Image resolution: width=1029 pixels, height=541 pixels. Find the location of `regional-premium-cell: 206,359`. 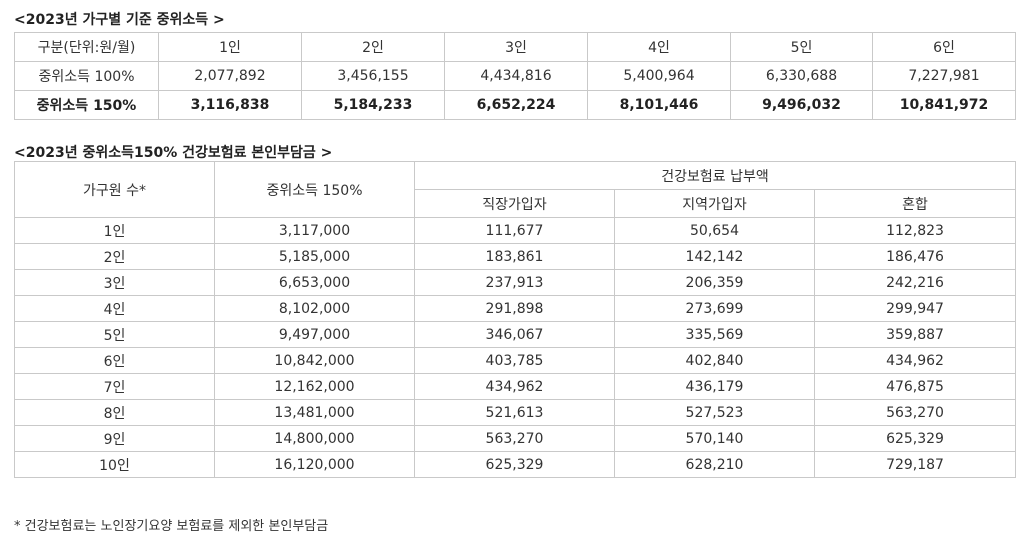

regional-premium-cell: 206,359 is located at coordinates (714, 282).